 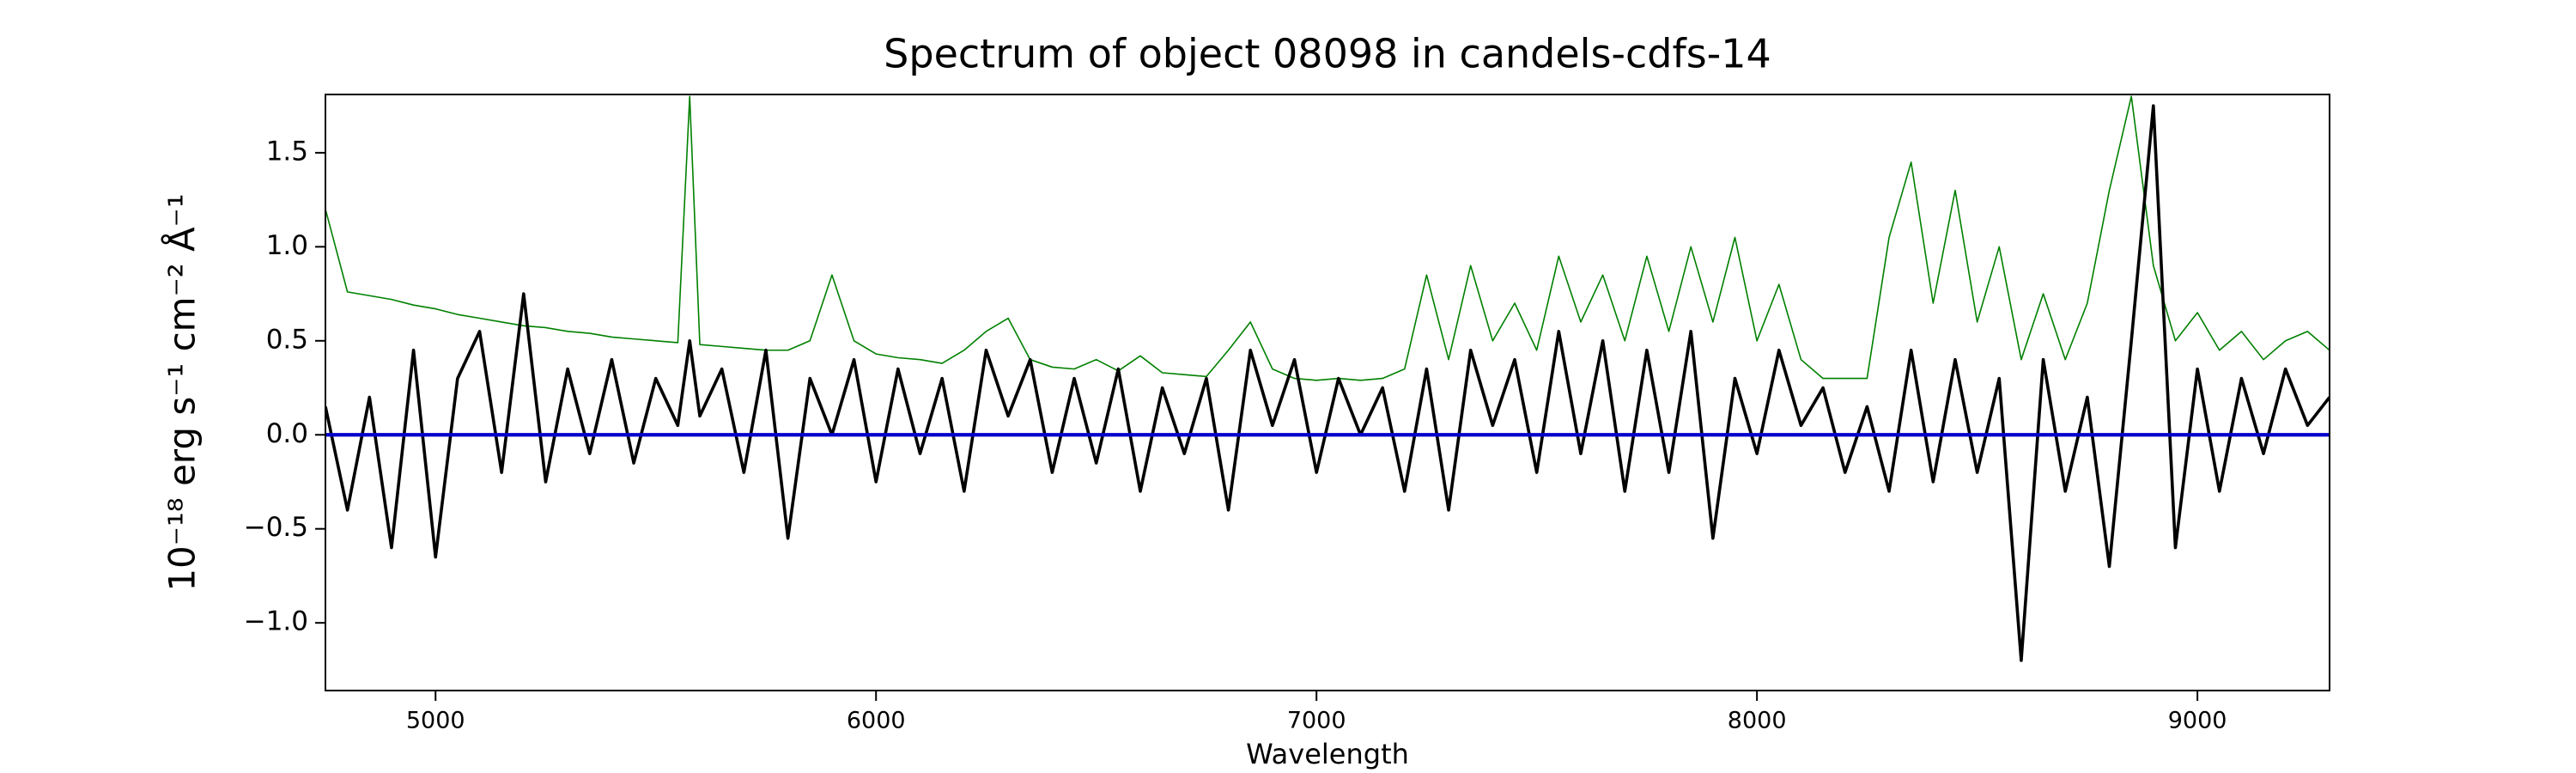 What do you see at coordinates (435, 721) in the screenshot?
I see `x-tick-label: 5000` at bounding box center [435, 721].